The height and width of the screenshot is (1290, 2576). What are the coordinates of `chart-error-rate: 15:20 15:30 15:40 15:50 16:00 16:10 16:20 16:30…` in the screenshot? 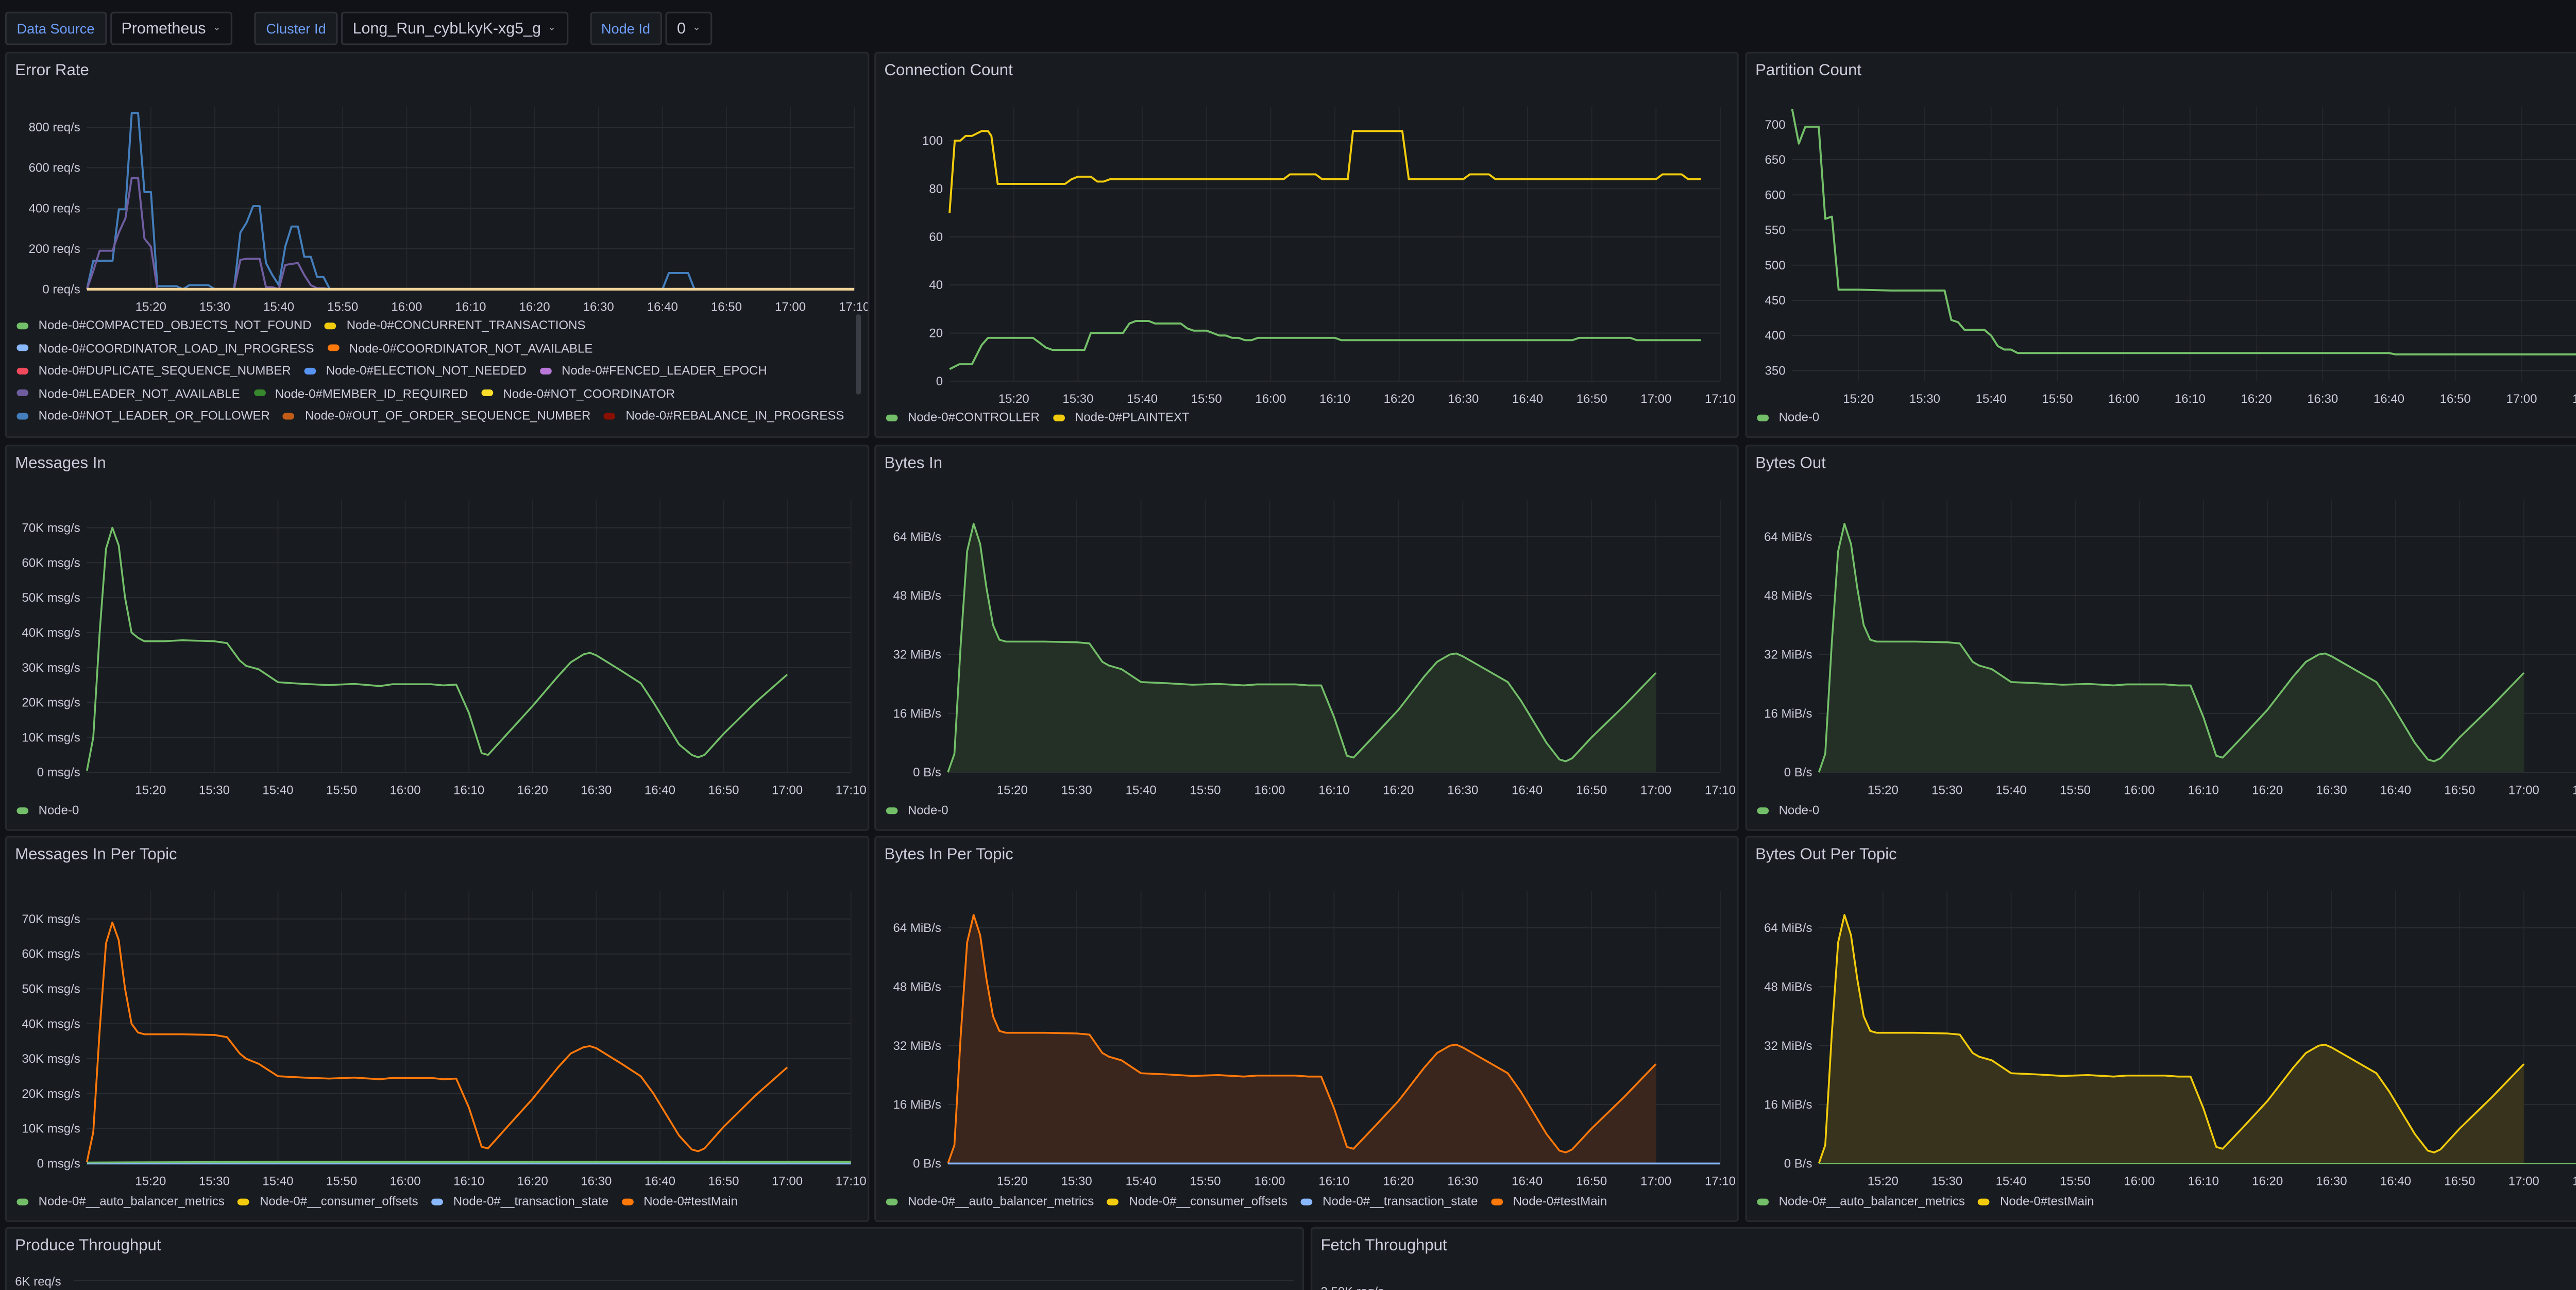 It's located at (448, 210).